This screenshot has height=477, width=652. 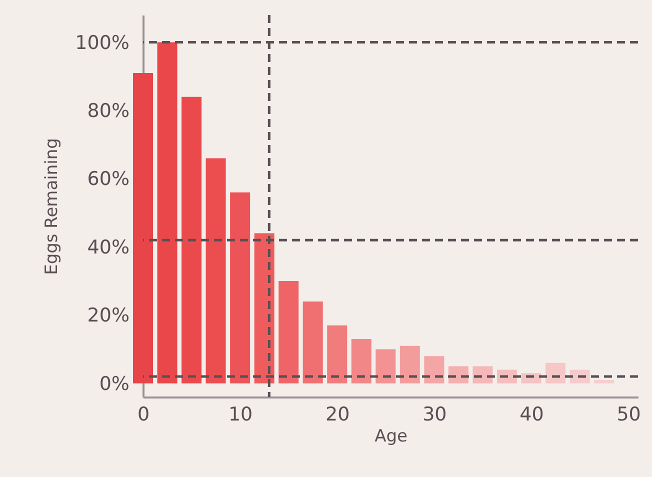 What do you see at coordinates (108, 111) in the screenshot?
I see `y-tick-label: 80%` at bounding box center [108, 111].